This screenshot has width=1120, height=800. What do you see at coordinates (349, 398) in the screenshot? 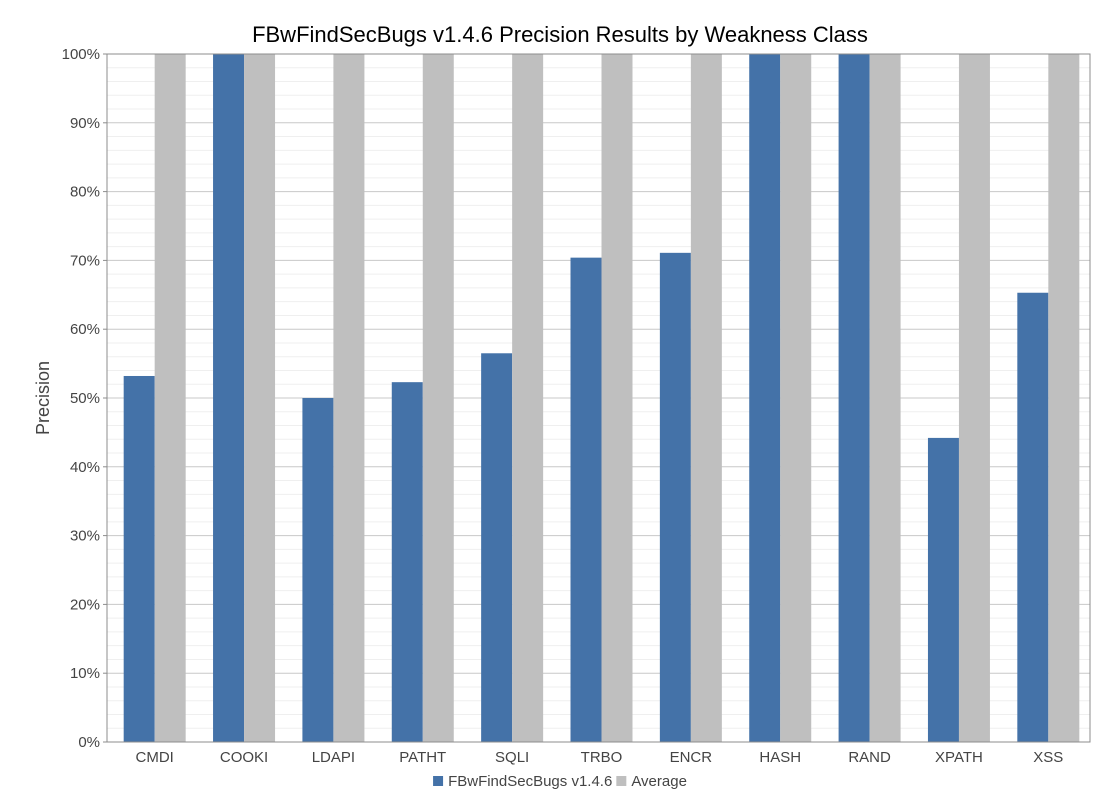
I see `bar-average-ldapi` at bounding box center [349, 398].